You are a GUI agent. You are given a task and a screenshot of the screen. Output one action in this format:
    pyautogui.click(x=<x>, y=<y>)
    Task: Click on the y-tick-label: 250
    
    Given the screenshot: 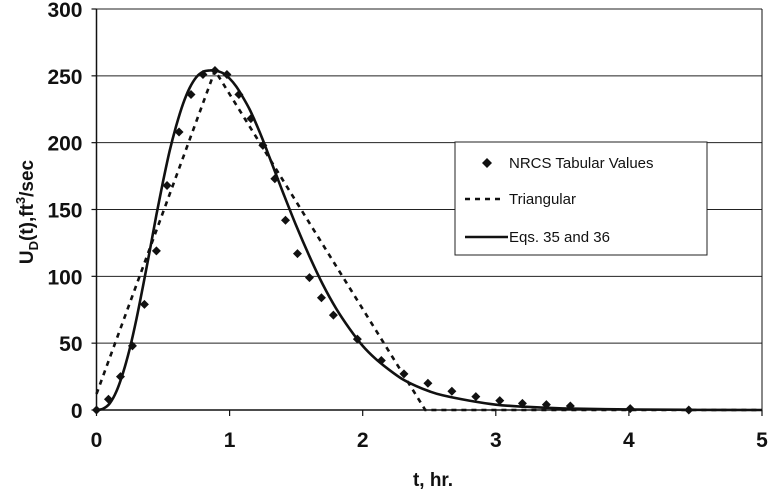 What is the action you would take?
    pyautogui.click(x=64, y=77)
    